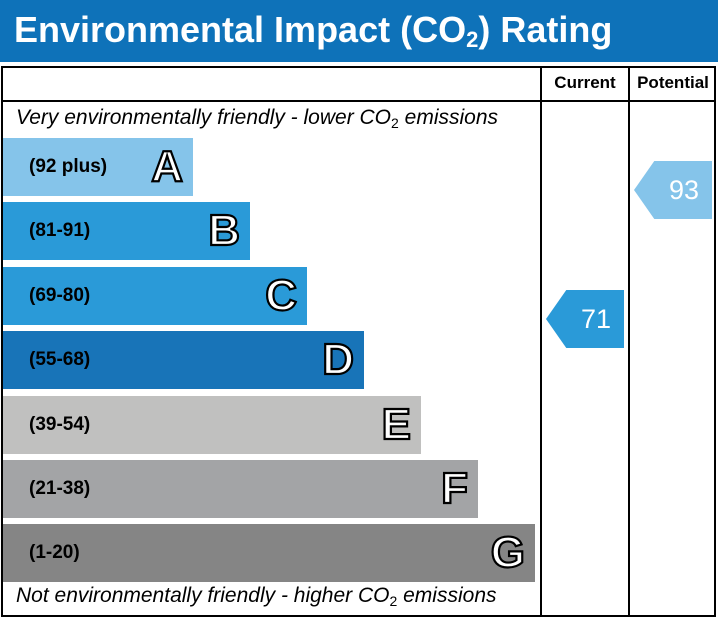 This screenshot has height=619, width=718. Describe the element at coordinates (397, 424) in the screenshot. I see `band-letter: E` at that location.